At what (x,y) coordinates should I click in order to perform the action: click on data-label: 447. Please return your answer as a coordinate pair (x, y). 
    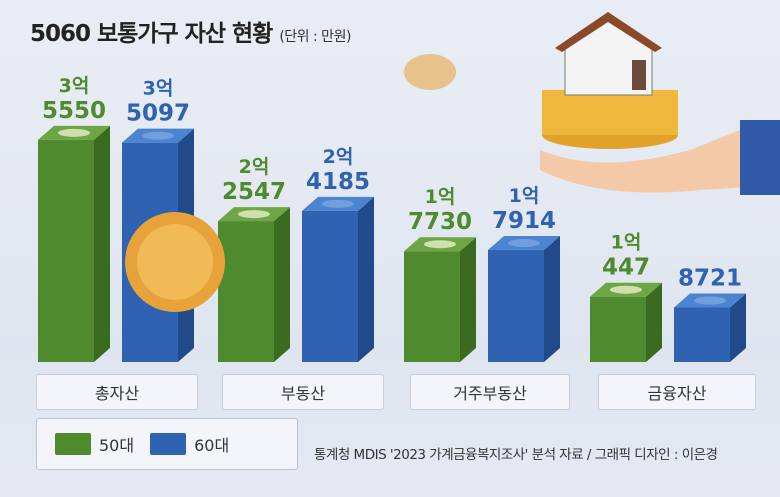
    Looking at the image, I should click on (626, 268).